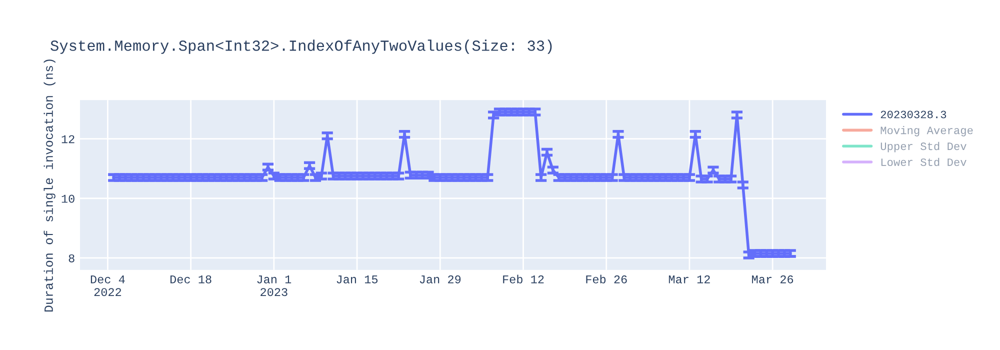 Image resolution: width=1000 pixels, height=350 pixels. I want to click on legend-label: Lower Std Dev, so click(923, 162).